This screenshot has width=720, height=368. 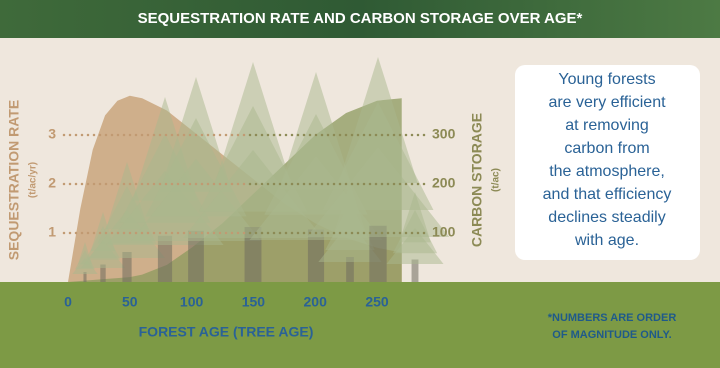 What do you see at coordinates (607, 162) in the screenshot?
I see `annotation-box` at bounding box center [607, 162].